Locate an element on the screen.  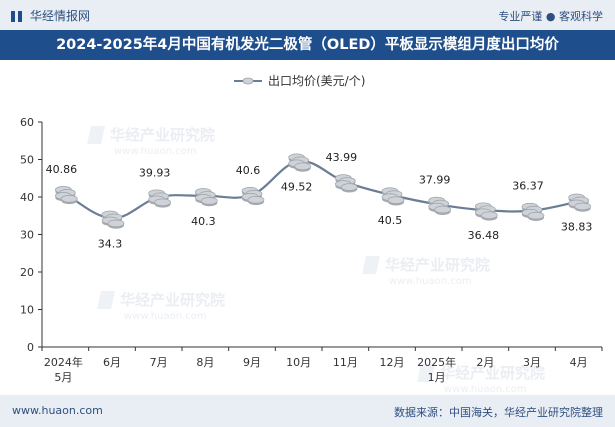
title-bar: 2024-2025年4月中国有机发光二极管（OLED）平板显示模组月度出口均价 is located at coordinates (307, 45).